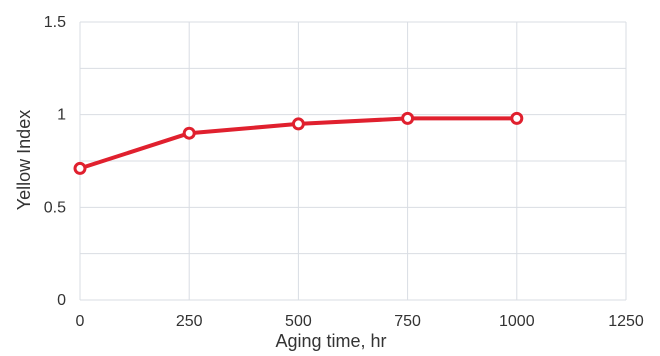 The image size is (660, 356). I want to click on y-tick-label: 1, so click(61, 115).